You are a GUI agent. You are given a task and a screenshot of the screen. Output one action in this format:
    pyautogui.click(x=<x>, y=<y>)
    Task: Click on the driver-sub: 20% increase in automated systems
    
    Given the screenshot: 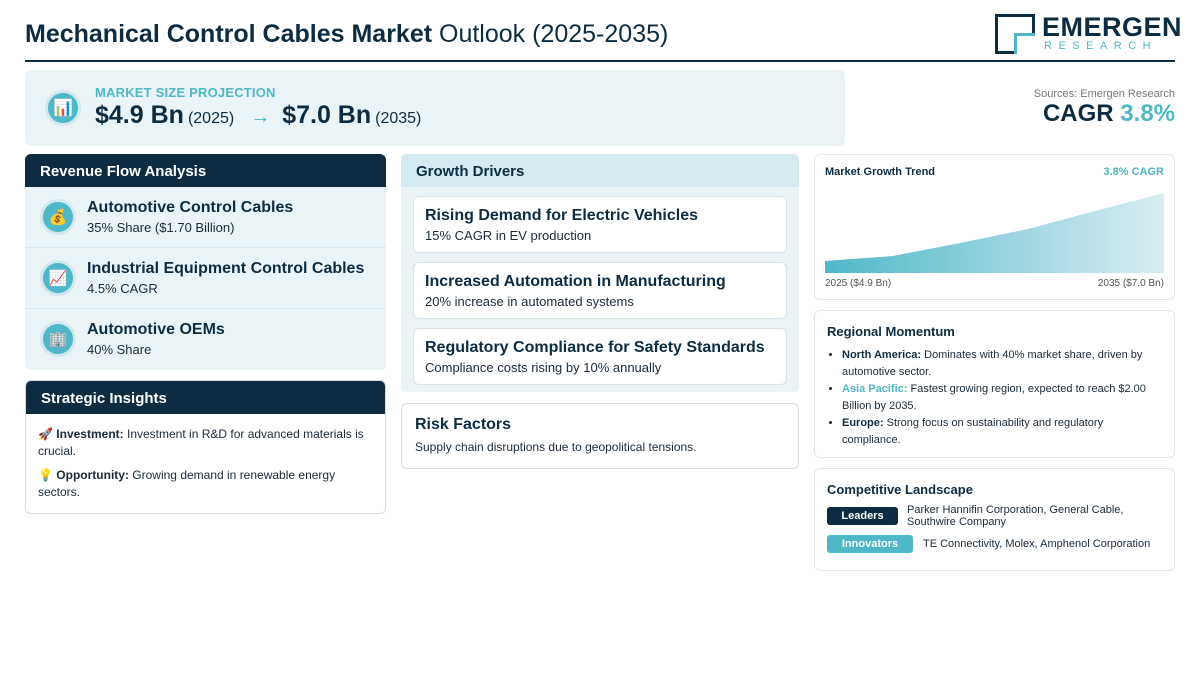 What is the action you would take?
    pyautogui.click(x=529, y=301)
    